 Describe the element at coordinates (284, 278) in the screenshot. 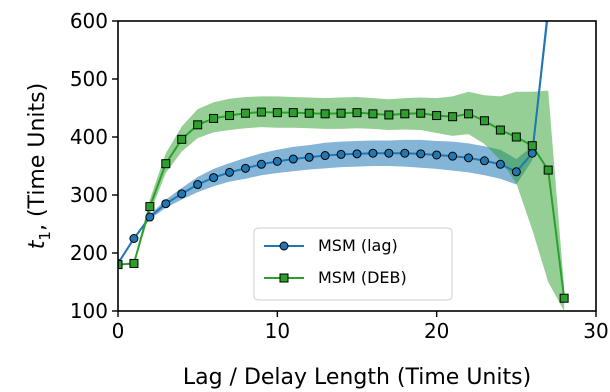

I see `legend-marker-deb` at that location.